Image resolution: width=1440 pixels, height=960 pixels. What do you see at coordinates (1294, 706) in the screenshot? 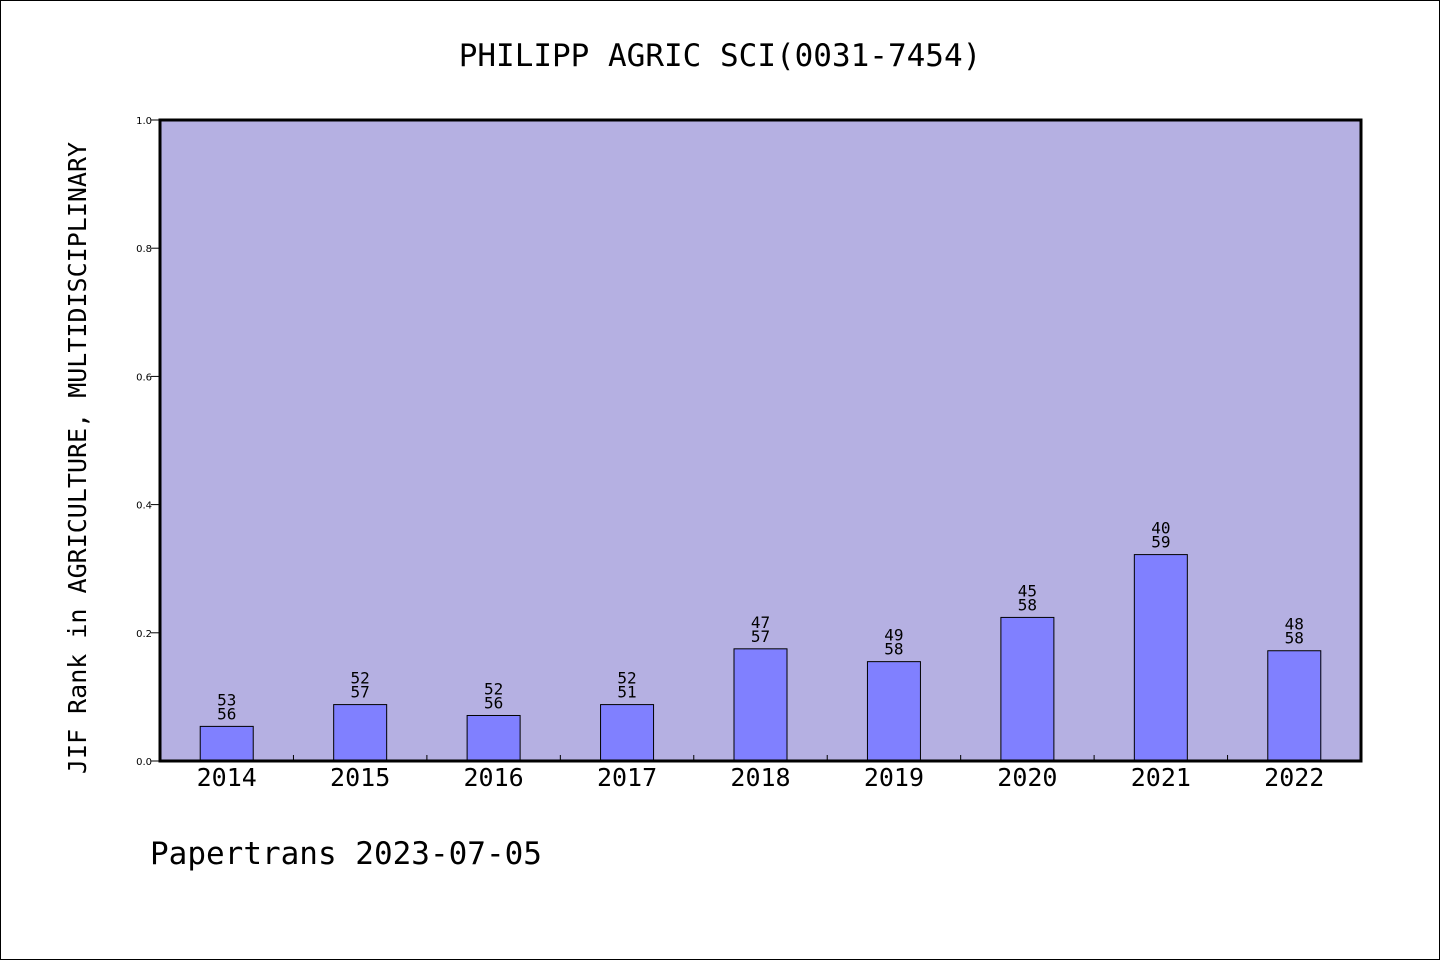
I see `bar-2022` at bounding box center [1294, 706].